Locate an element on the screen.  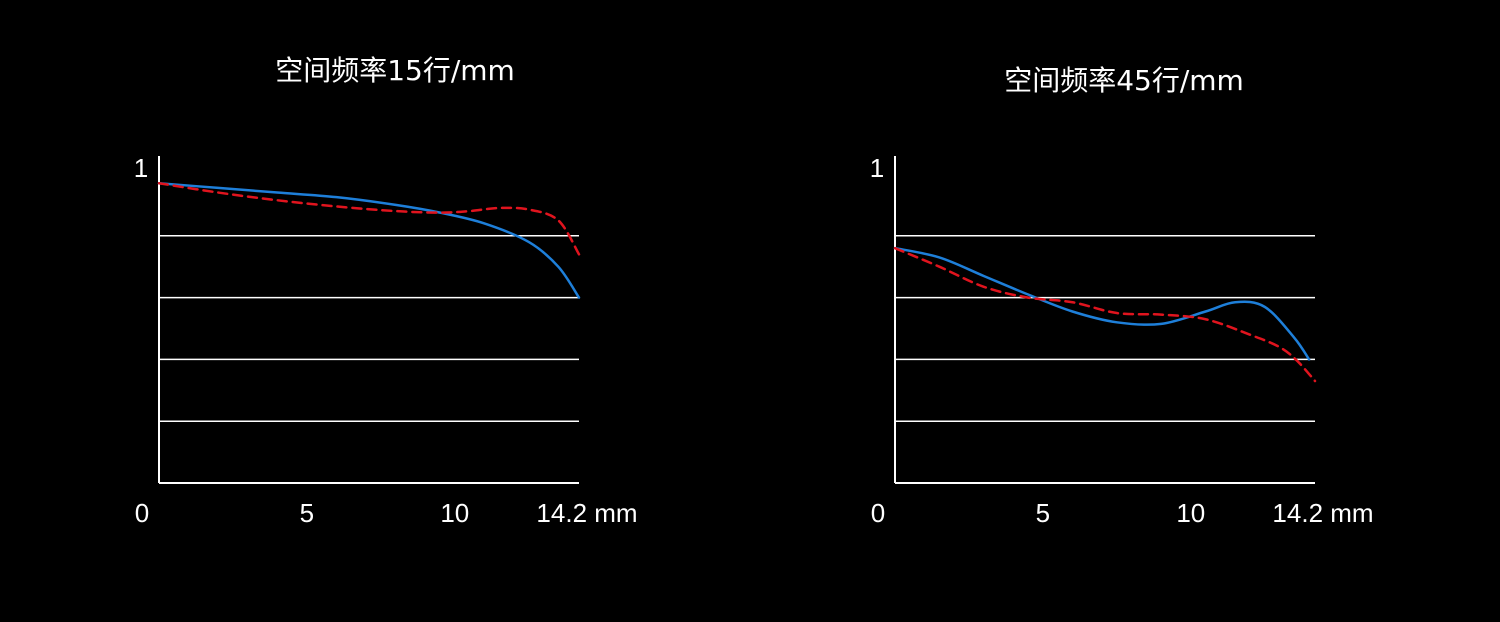
chart-1-y-tick-label: 1 is located at coordinates (141, 168).